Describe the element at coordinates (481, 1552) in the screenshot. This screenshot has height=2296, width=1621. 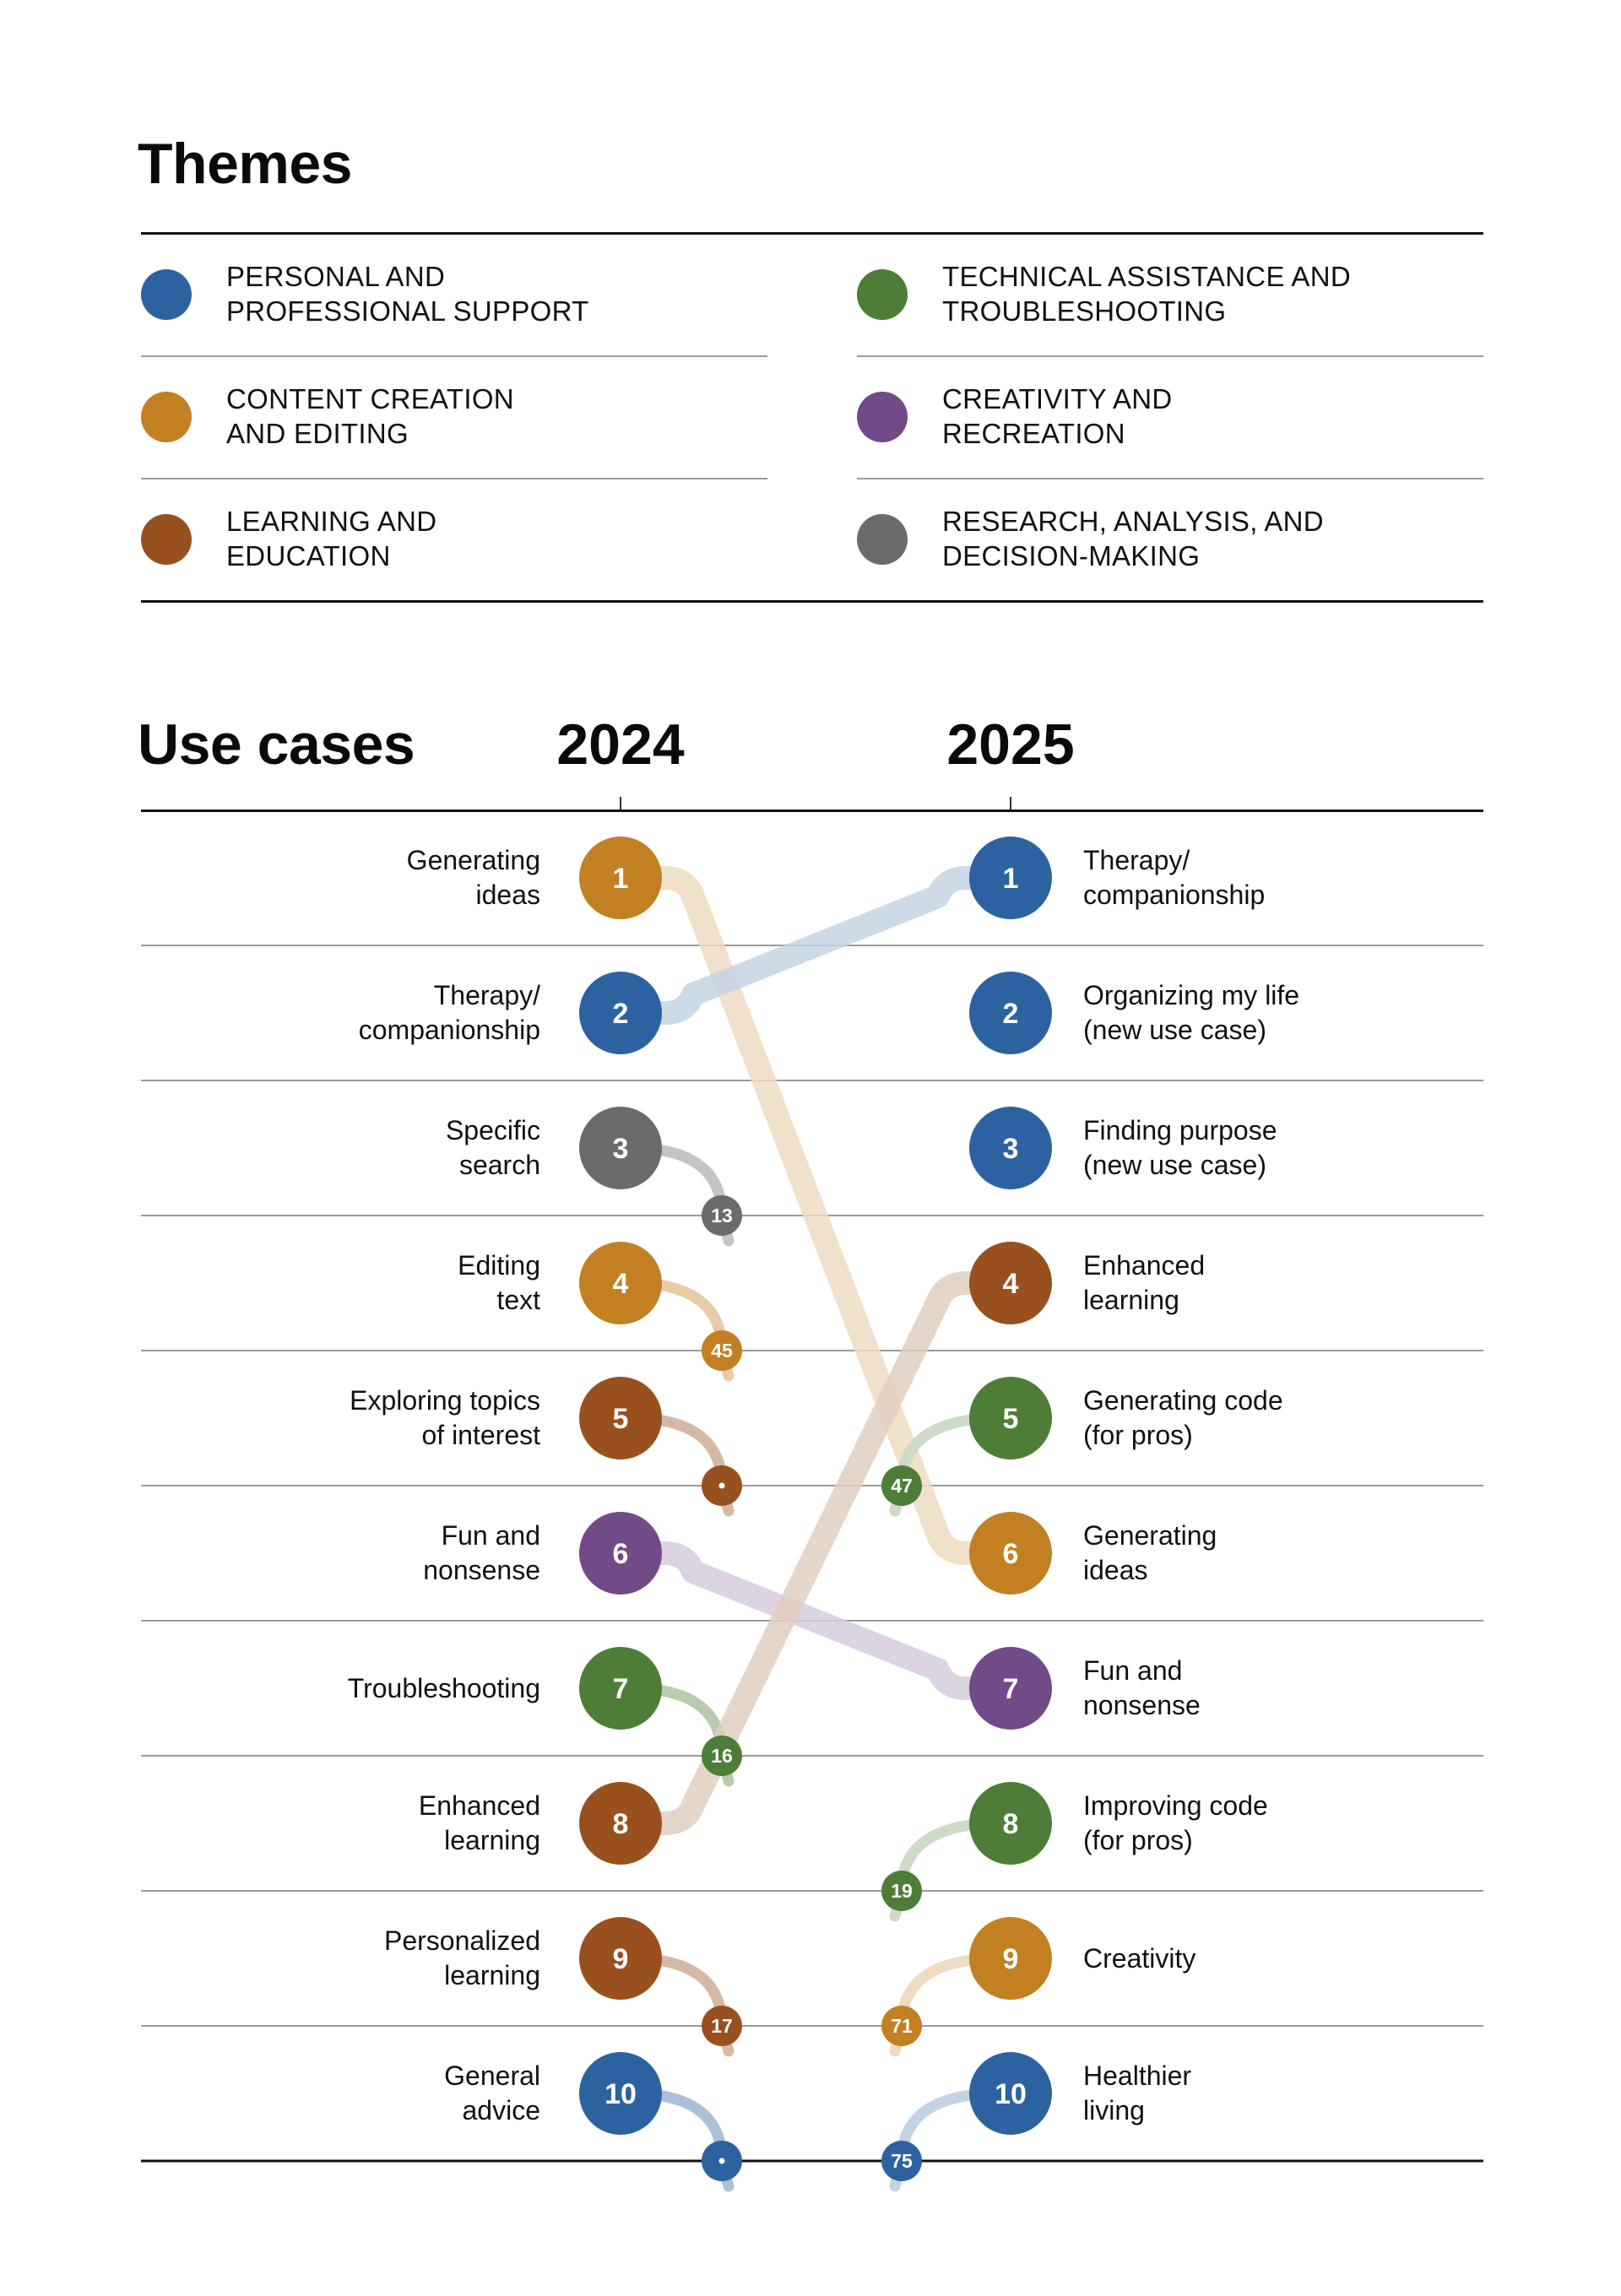
I see `label-2024-rank-6: Fun and nonsense` at that location.